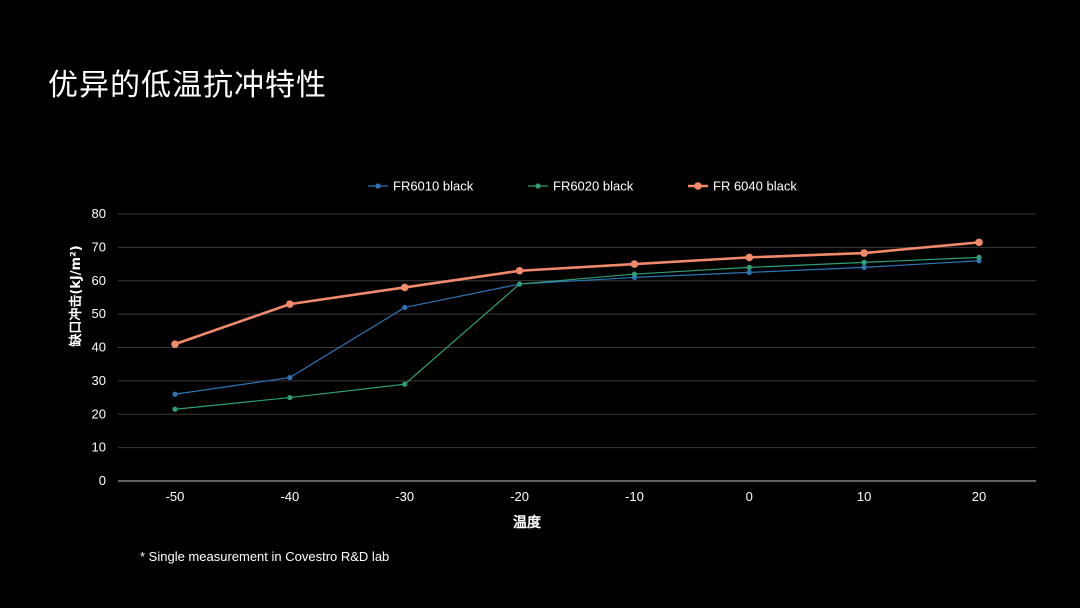 This screenshot has height=608, width=1080. What do you see at coordinates (576, 496) in the screenshot?
I see `x-tick-labels: -50 -40 -30 -20 -10 0 10 20` at bounding box center [576, 496].